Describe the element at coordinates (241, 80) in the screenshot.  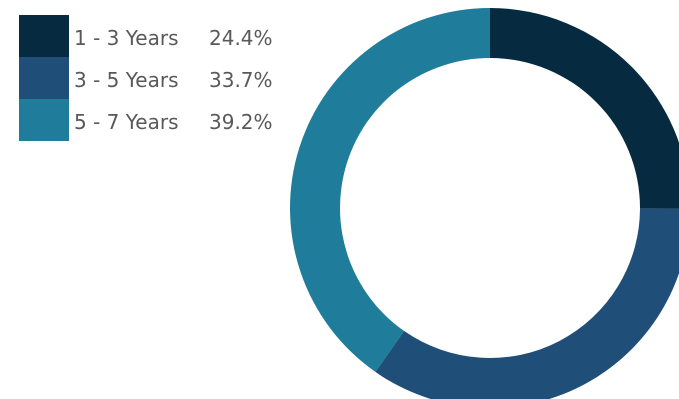
I see `legend-value-2: 33.7%` at that location.